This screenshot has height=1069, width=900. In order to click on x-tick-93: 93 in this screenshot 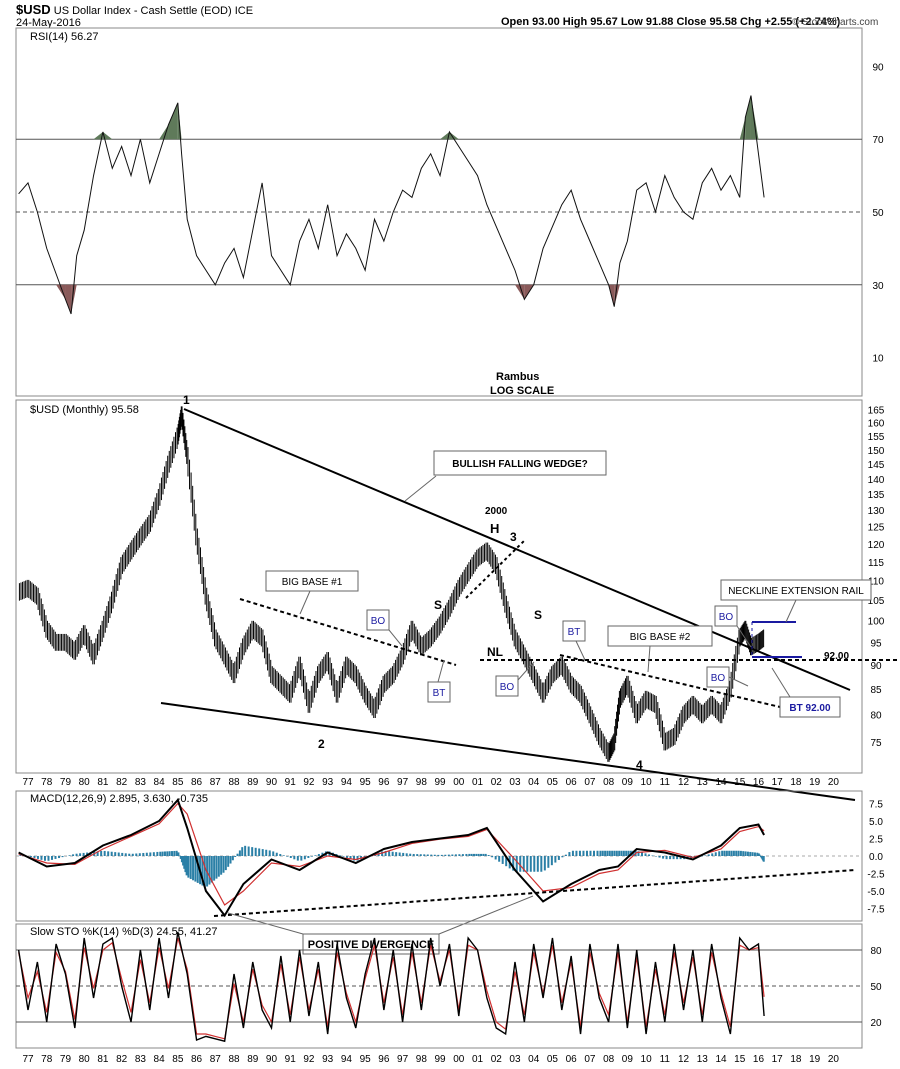, I will do `click(328, 782)`.